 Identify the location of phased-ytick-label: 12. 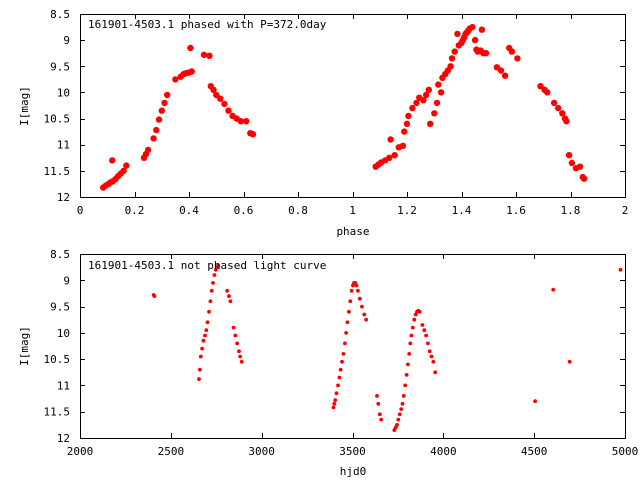
(63, 197).